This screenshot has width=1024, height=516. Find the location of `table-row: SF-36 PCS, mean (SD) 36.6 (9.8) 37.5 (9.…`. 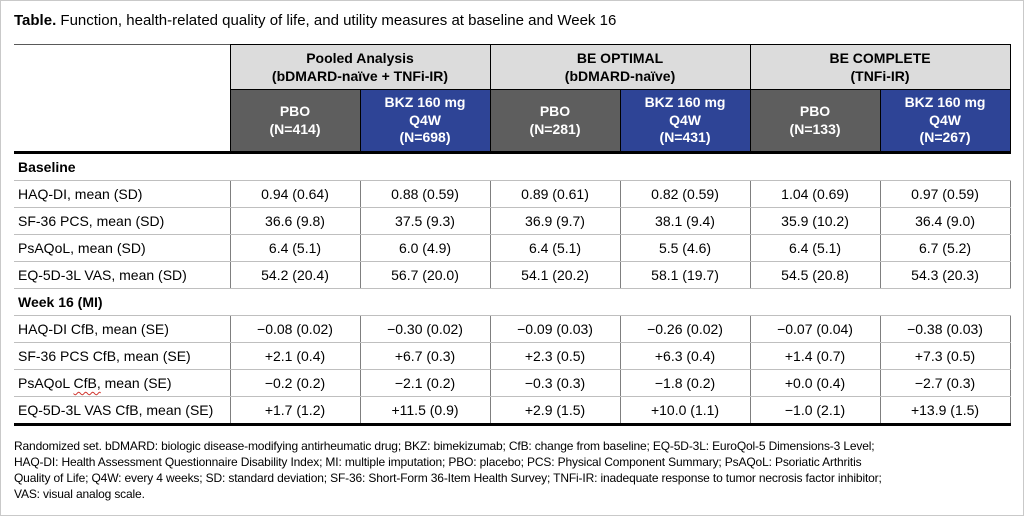

table-row: SF-36 PCS, mean (SD) 36.6 (9.8) 37.5 (9.… is located at coordinates (512, 220).